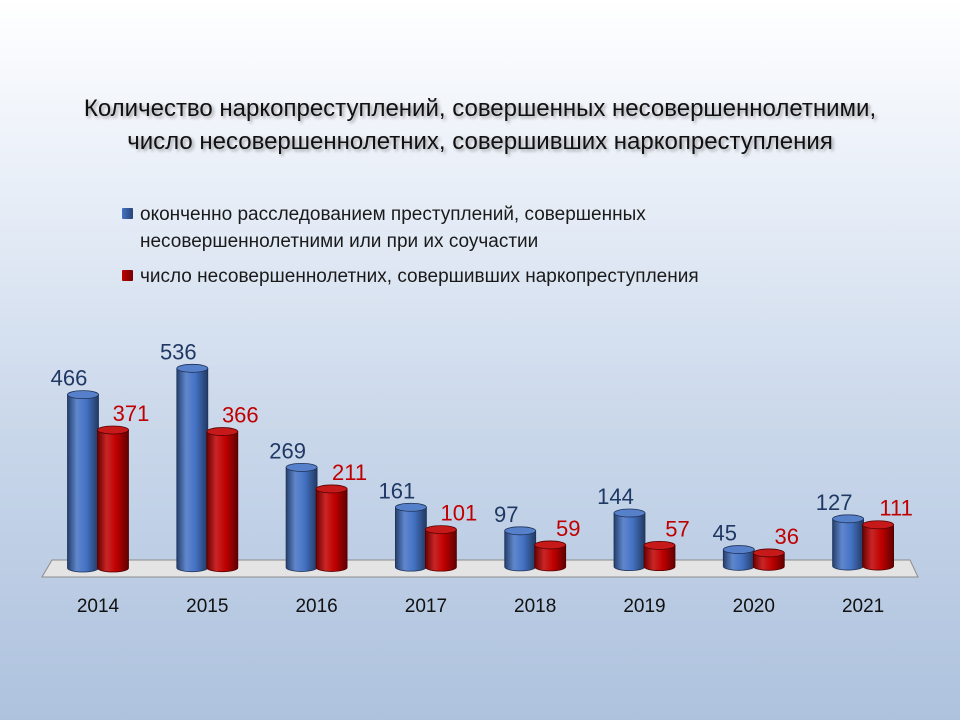 This screenshot has width=960, height=720. What do you see at coordinates (131, 413) in the screenshot?
I see `data-label: 371` at bounding box center [131, 413].